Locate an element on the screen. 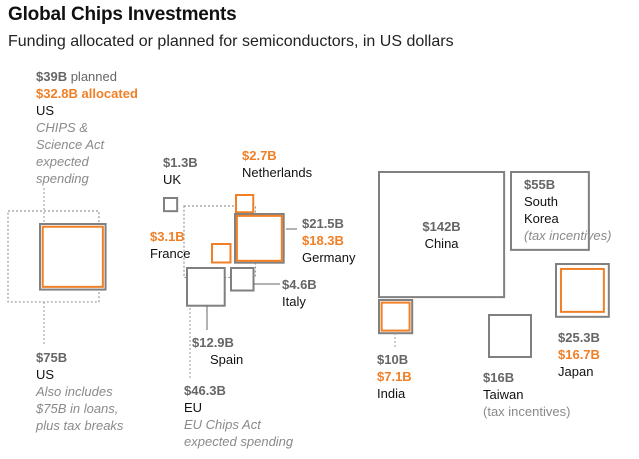  netherlands-square is located at coordinates (245, 204).